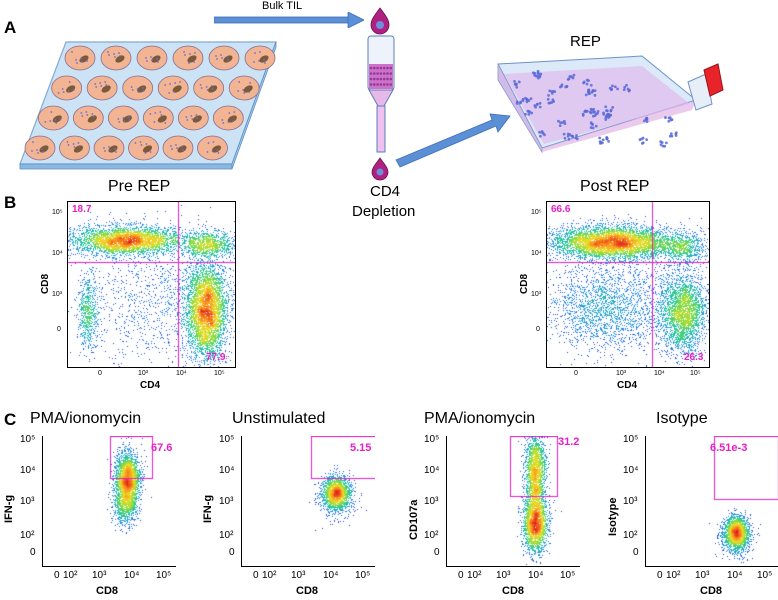 This screenshot has height=600, width=778. I want to click on well-plate-illustration, so click(148, 105).